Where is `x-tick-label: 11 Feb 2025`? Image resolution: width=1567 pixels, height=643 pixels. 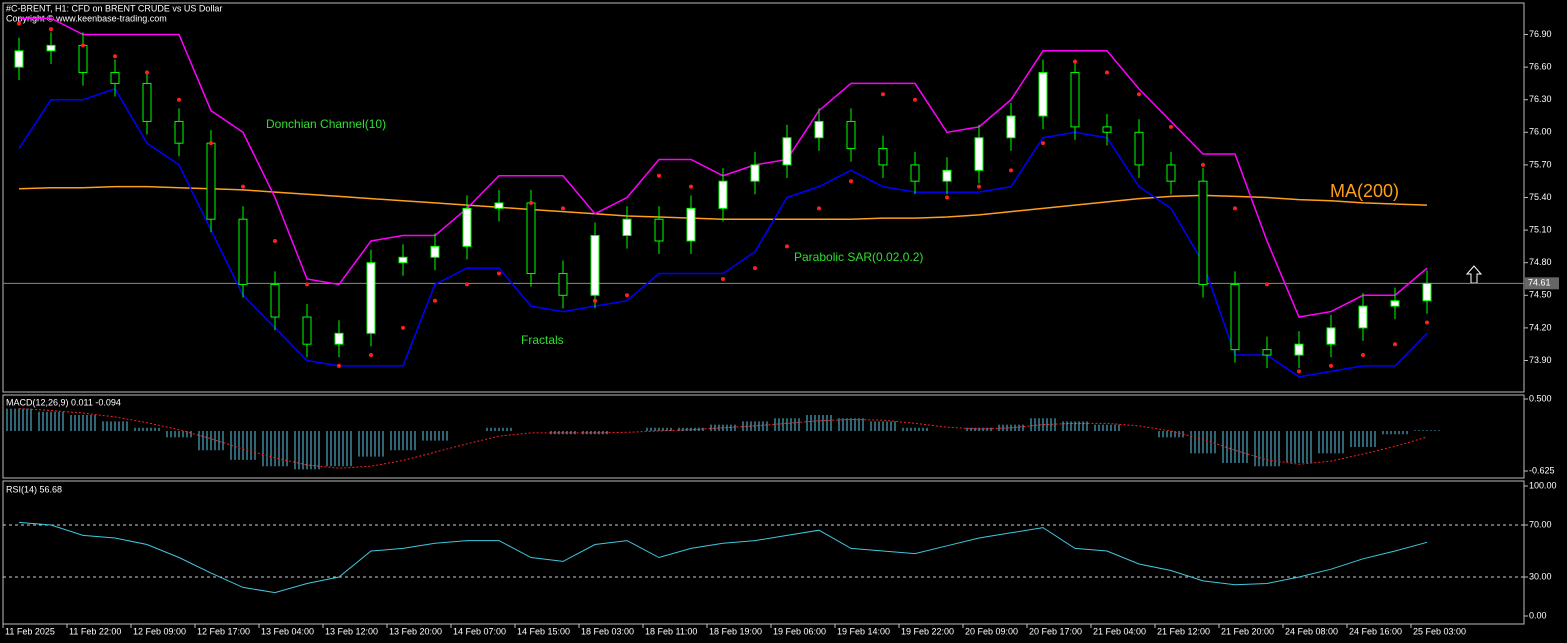 x-tick-label: 11 Feb 2025 is located at coordinates (30, 631).